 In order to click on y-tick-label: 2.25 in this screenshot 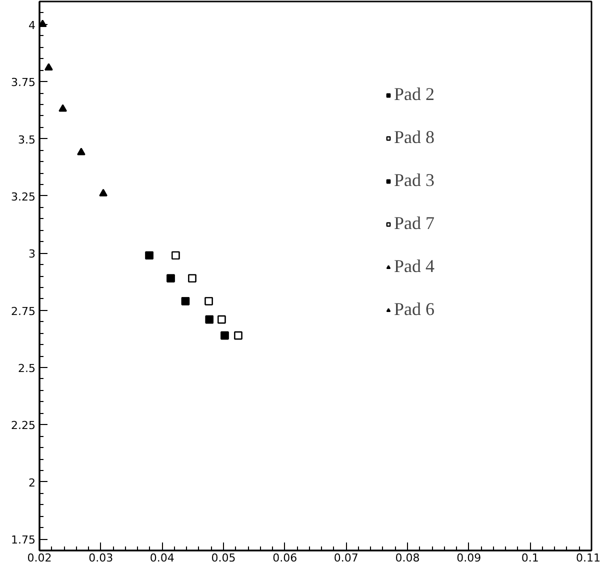, I will do `click(23, 425)`.